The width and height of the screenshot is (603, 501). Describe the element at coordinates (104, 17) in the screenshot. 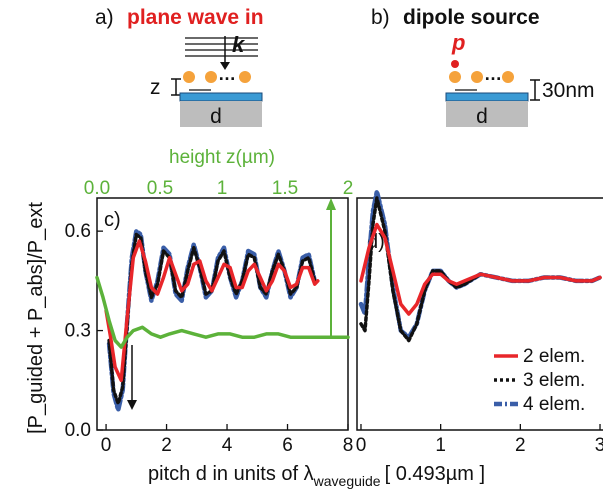

I see `schematic-a-prefix: a)` at that location.